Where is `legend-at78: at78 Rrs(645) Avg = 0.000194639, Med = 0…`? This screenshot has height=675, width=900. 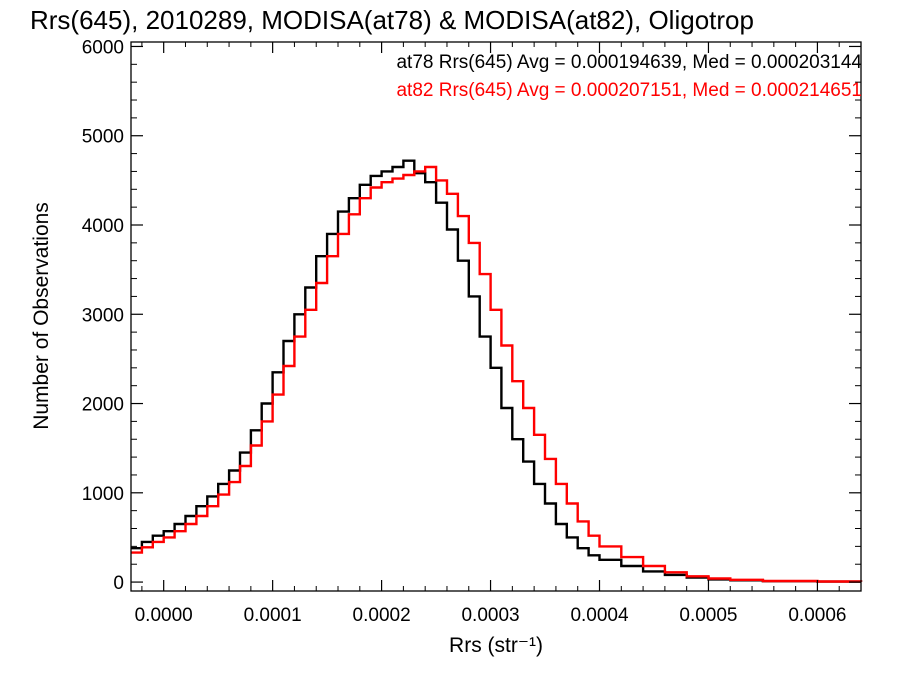 legend-at78: at78 Rrs(645) Avg = 0.000194639, Med = 0… is located at coordinates (629, 62).